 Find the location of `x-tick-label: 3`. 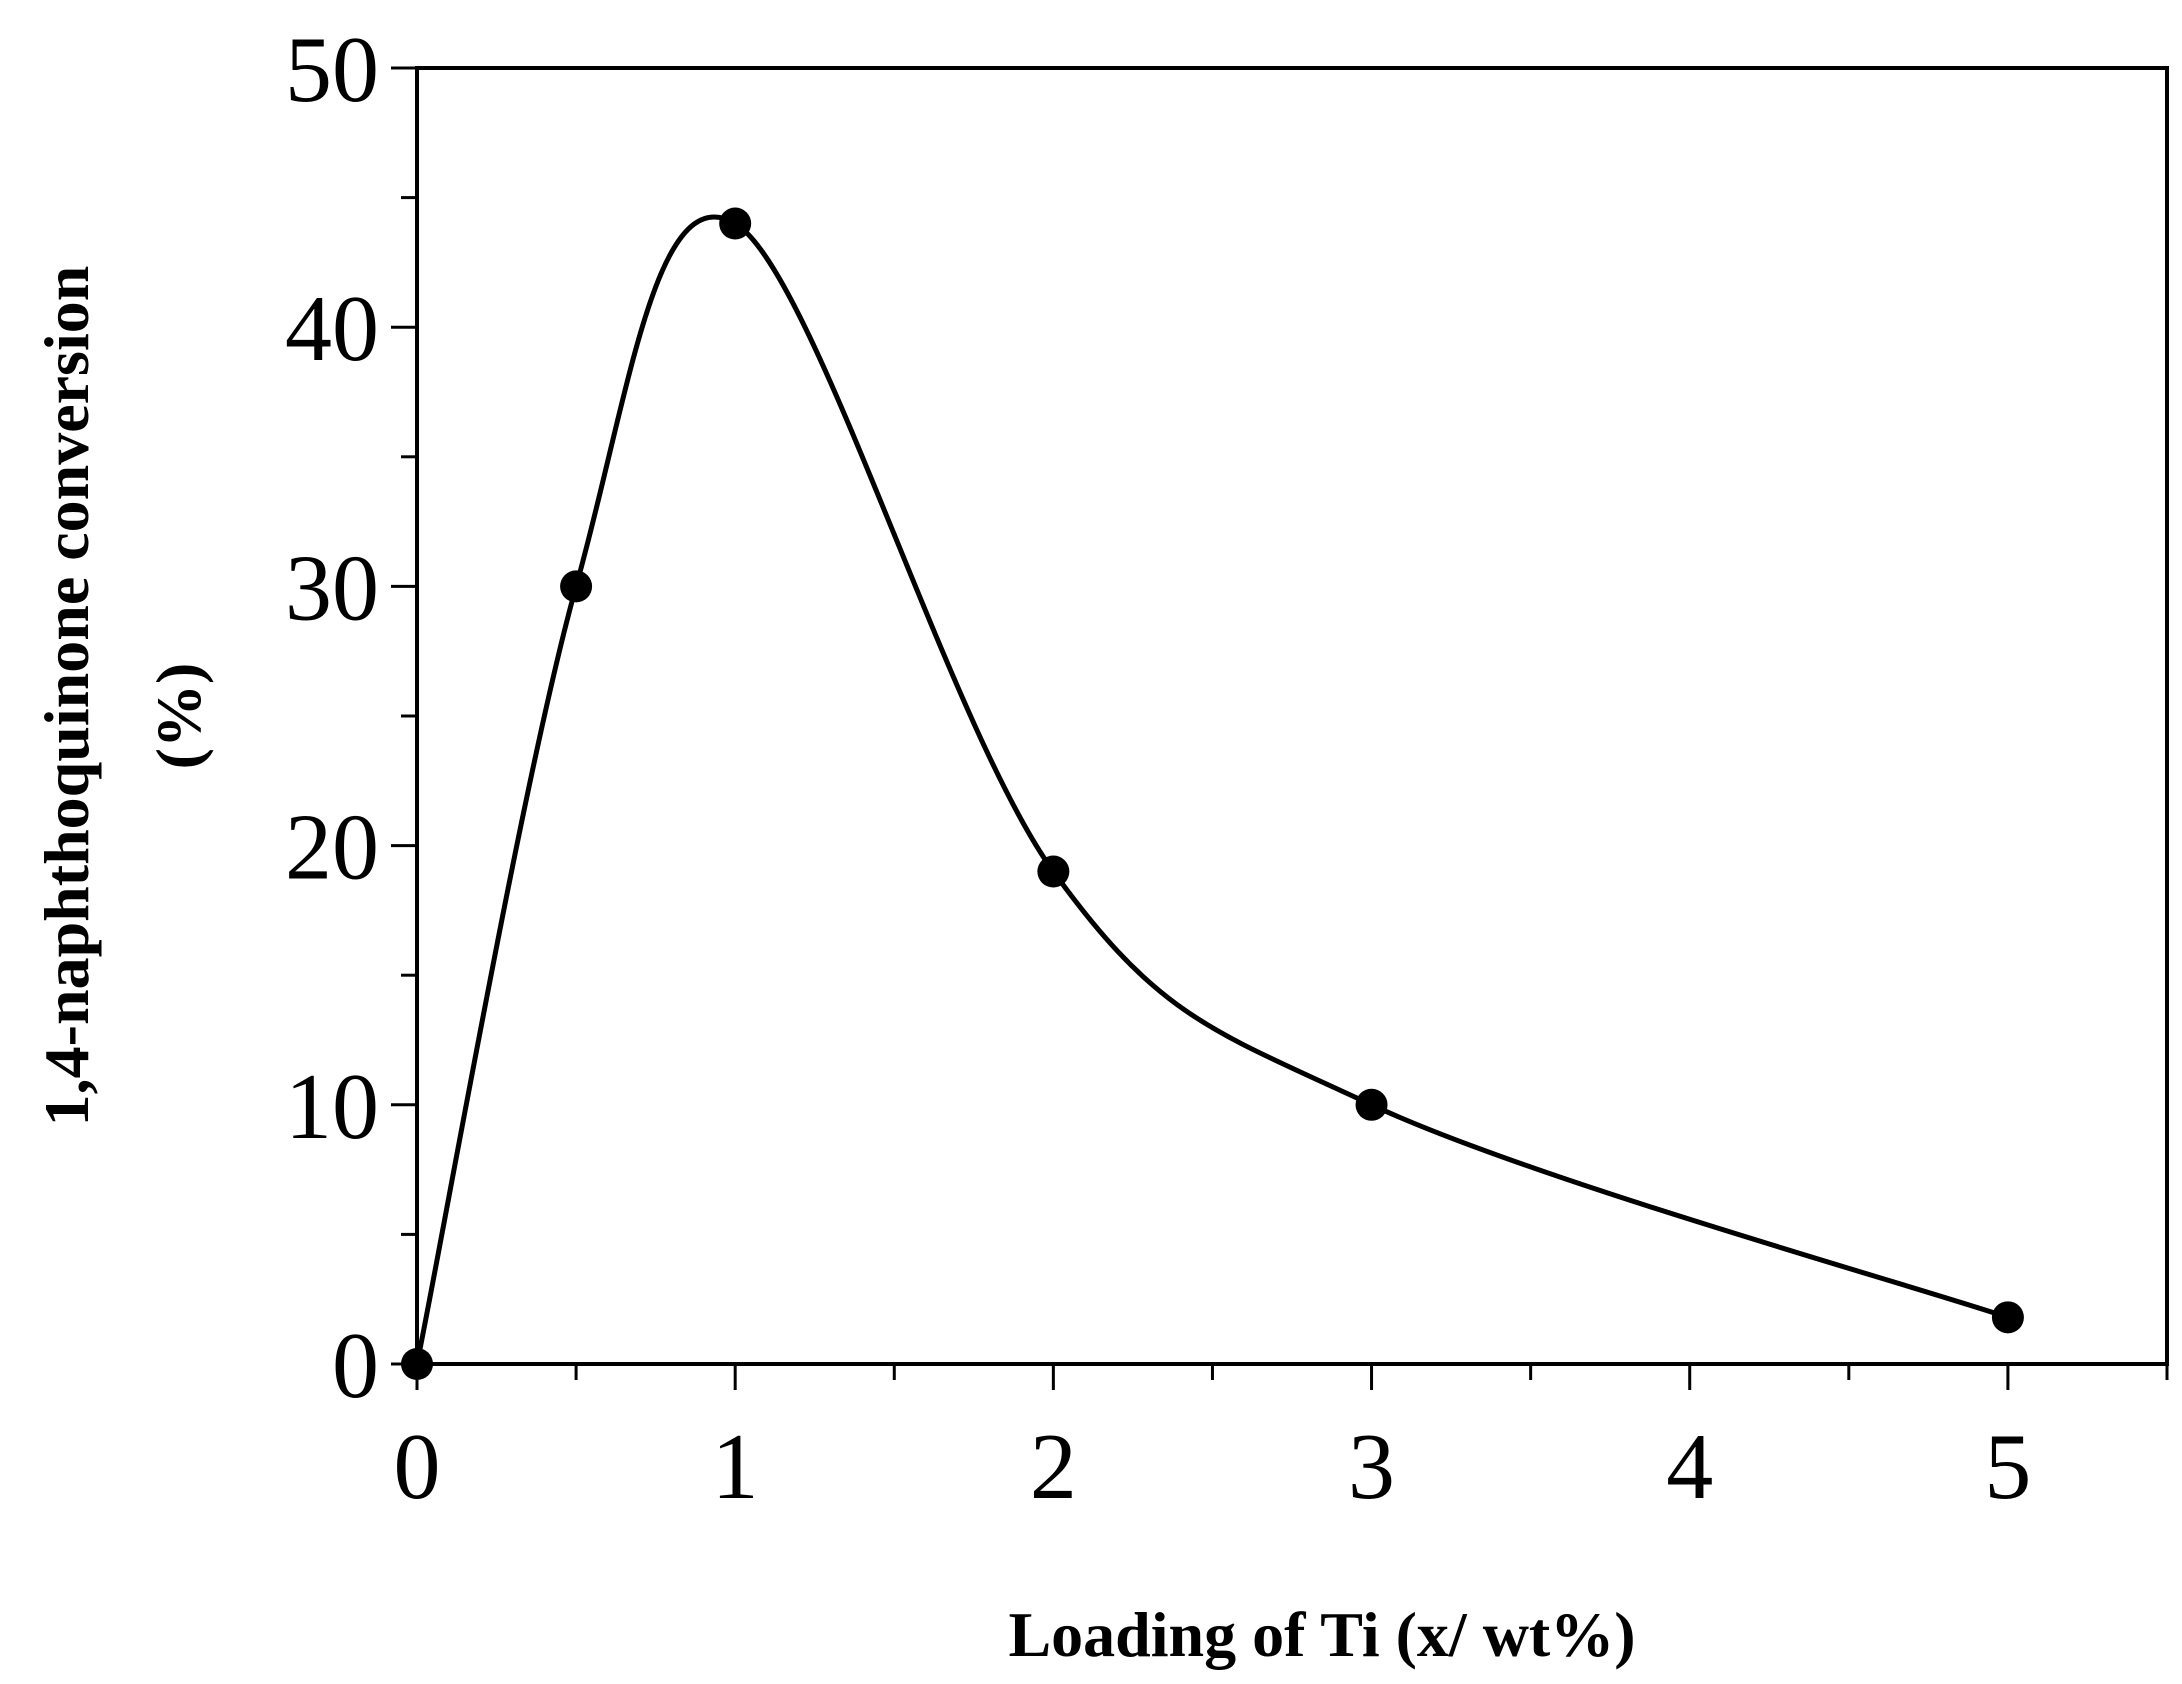

x-tick-label: 3 is located at coordinates (1371, 1467).